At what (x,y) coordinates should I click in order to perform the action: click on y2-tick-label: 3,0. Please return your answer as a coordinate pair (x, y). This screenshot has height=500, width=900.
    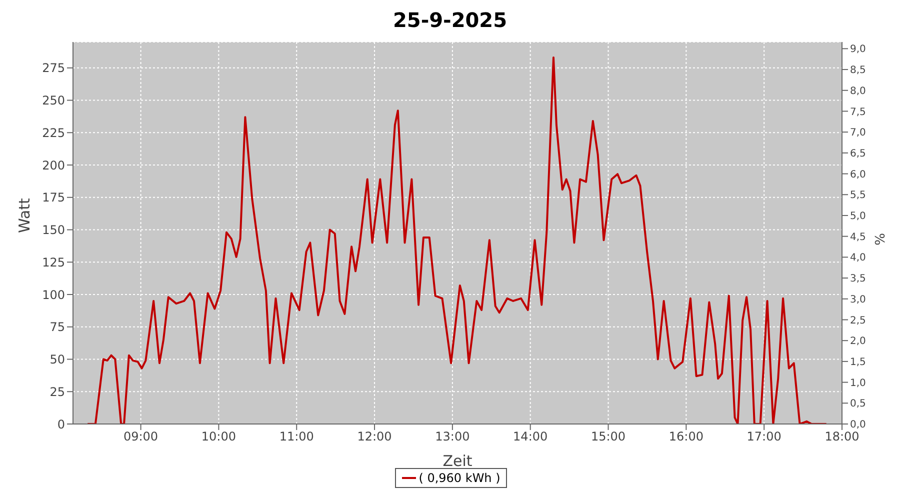
    Looking at the image, I should click on (858, 300).